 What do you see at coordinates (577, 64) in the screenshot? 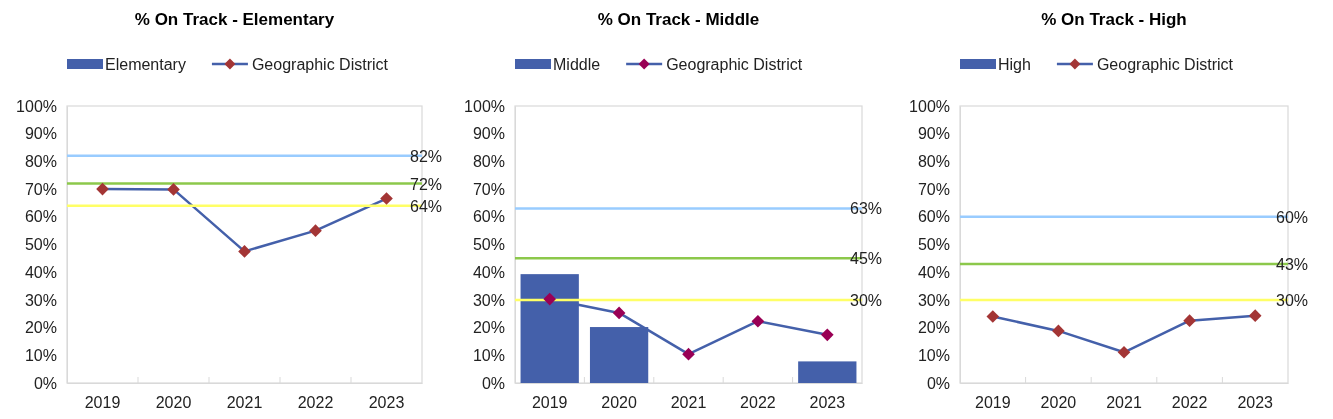
I see `legend-label: Middle` at bounding box center [577, 64].